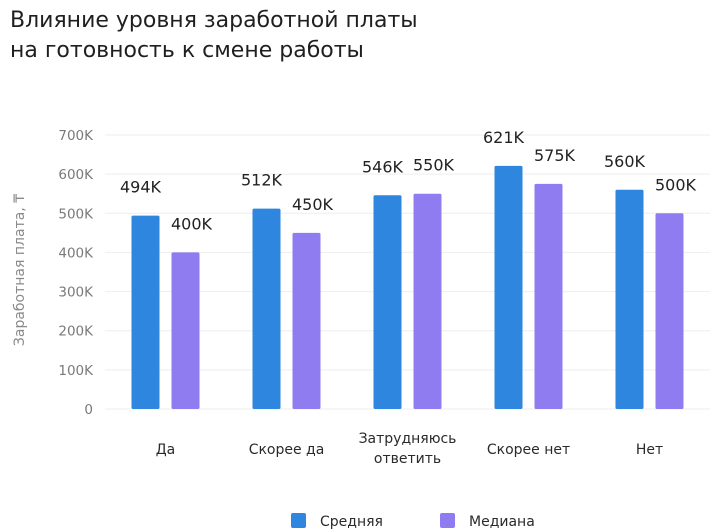 The height and width of the screenshot is (532, 719). What do you see at coordinates (187, 50) in the screenshot?
I see `chart-title-line: на готовность к смене работы` at bounding box center [187, 50].